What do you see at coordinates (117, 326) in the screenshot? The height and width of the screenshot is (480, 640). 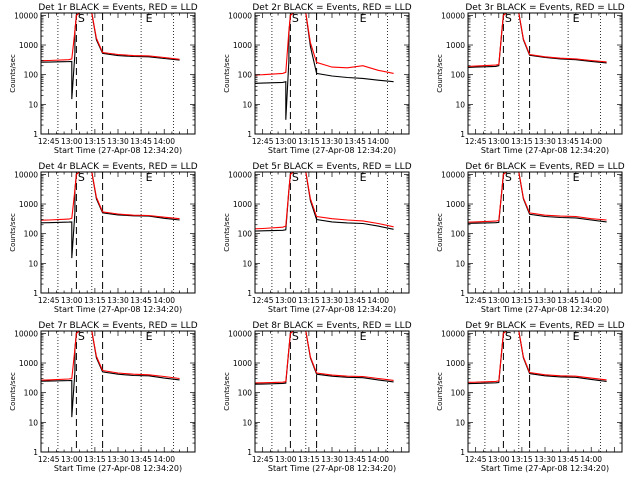 I see `chart-title: Det 7r BLACK = Events, RED = LLD` at bounding box center [117, 326].